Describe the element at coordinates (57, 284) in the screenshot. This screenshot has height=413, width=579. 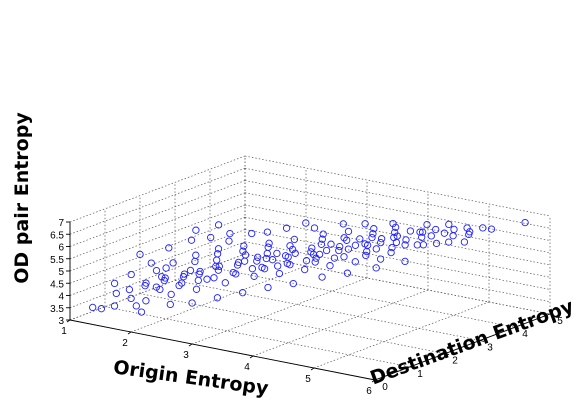
I see `z-tick-label: 4.5` at that location.